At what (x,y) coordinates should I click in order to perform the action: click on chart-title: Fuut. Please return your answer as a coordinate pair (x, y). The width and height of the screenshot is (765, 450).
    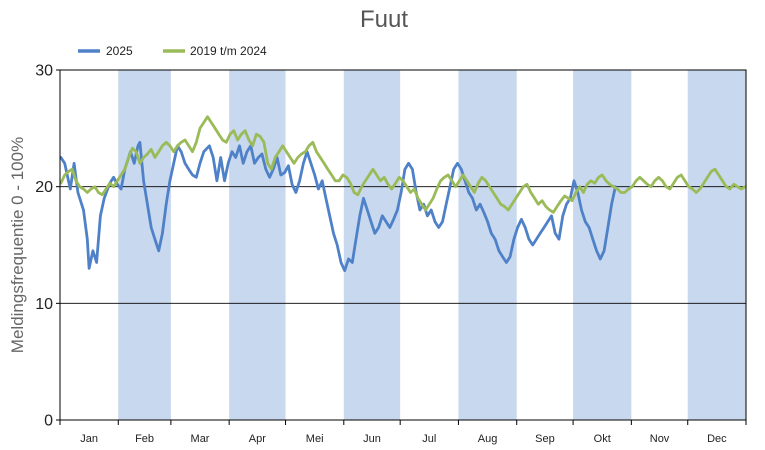
    Looking at the image, I should click on (384, 19).